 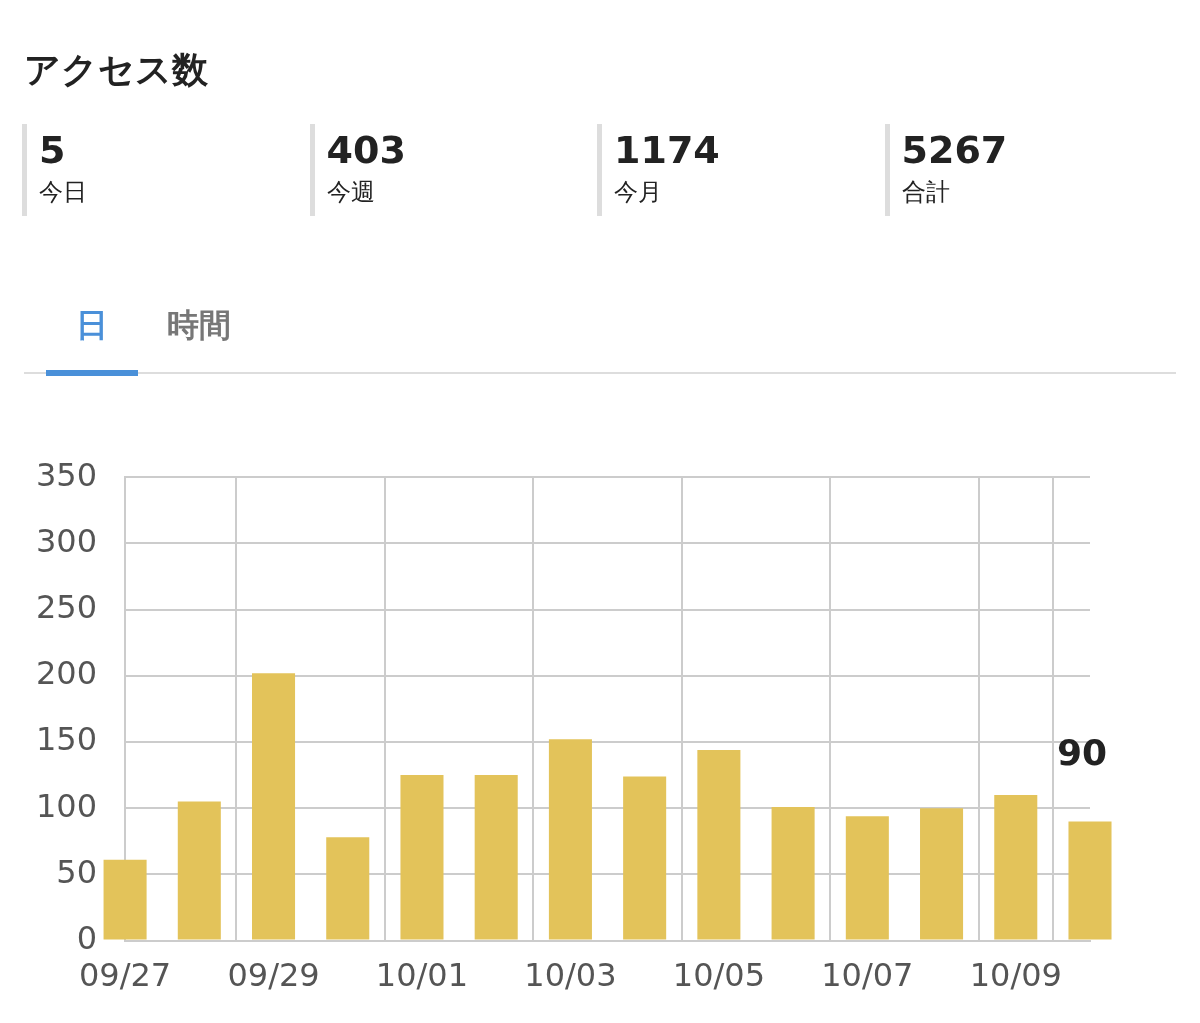 I want to click on y-tick-label: 250, so click(x=67, y=606).